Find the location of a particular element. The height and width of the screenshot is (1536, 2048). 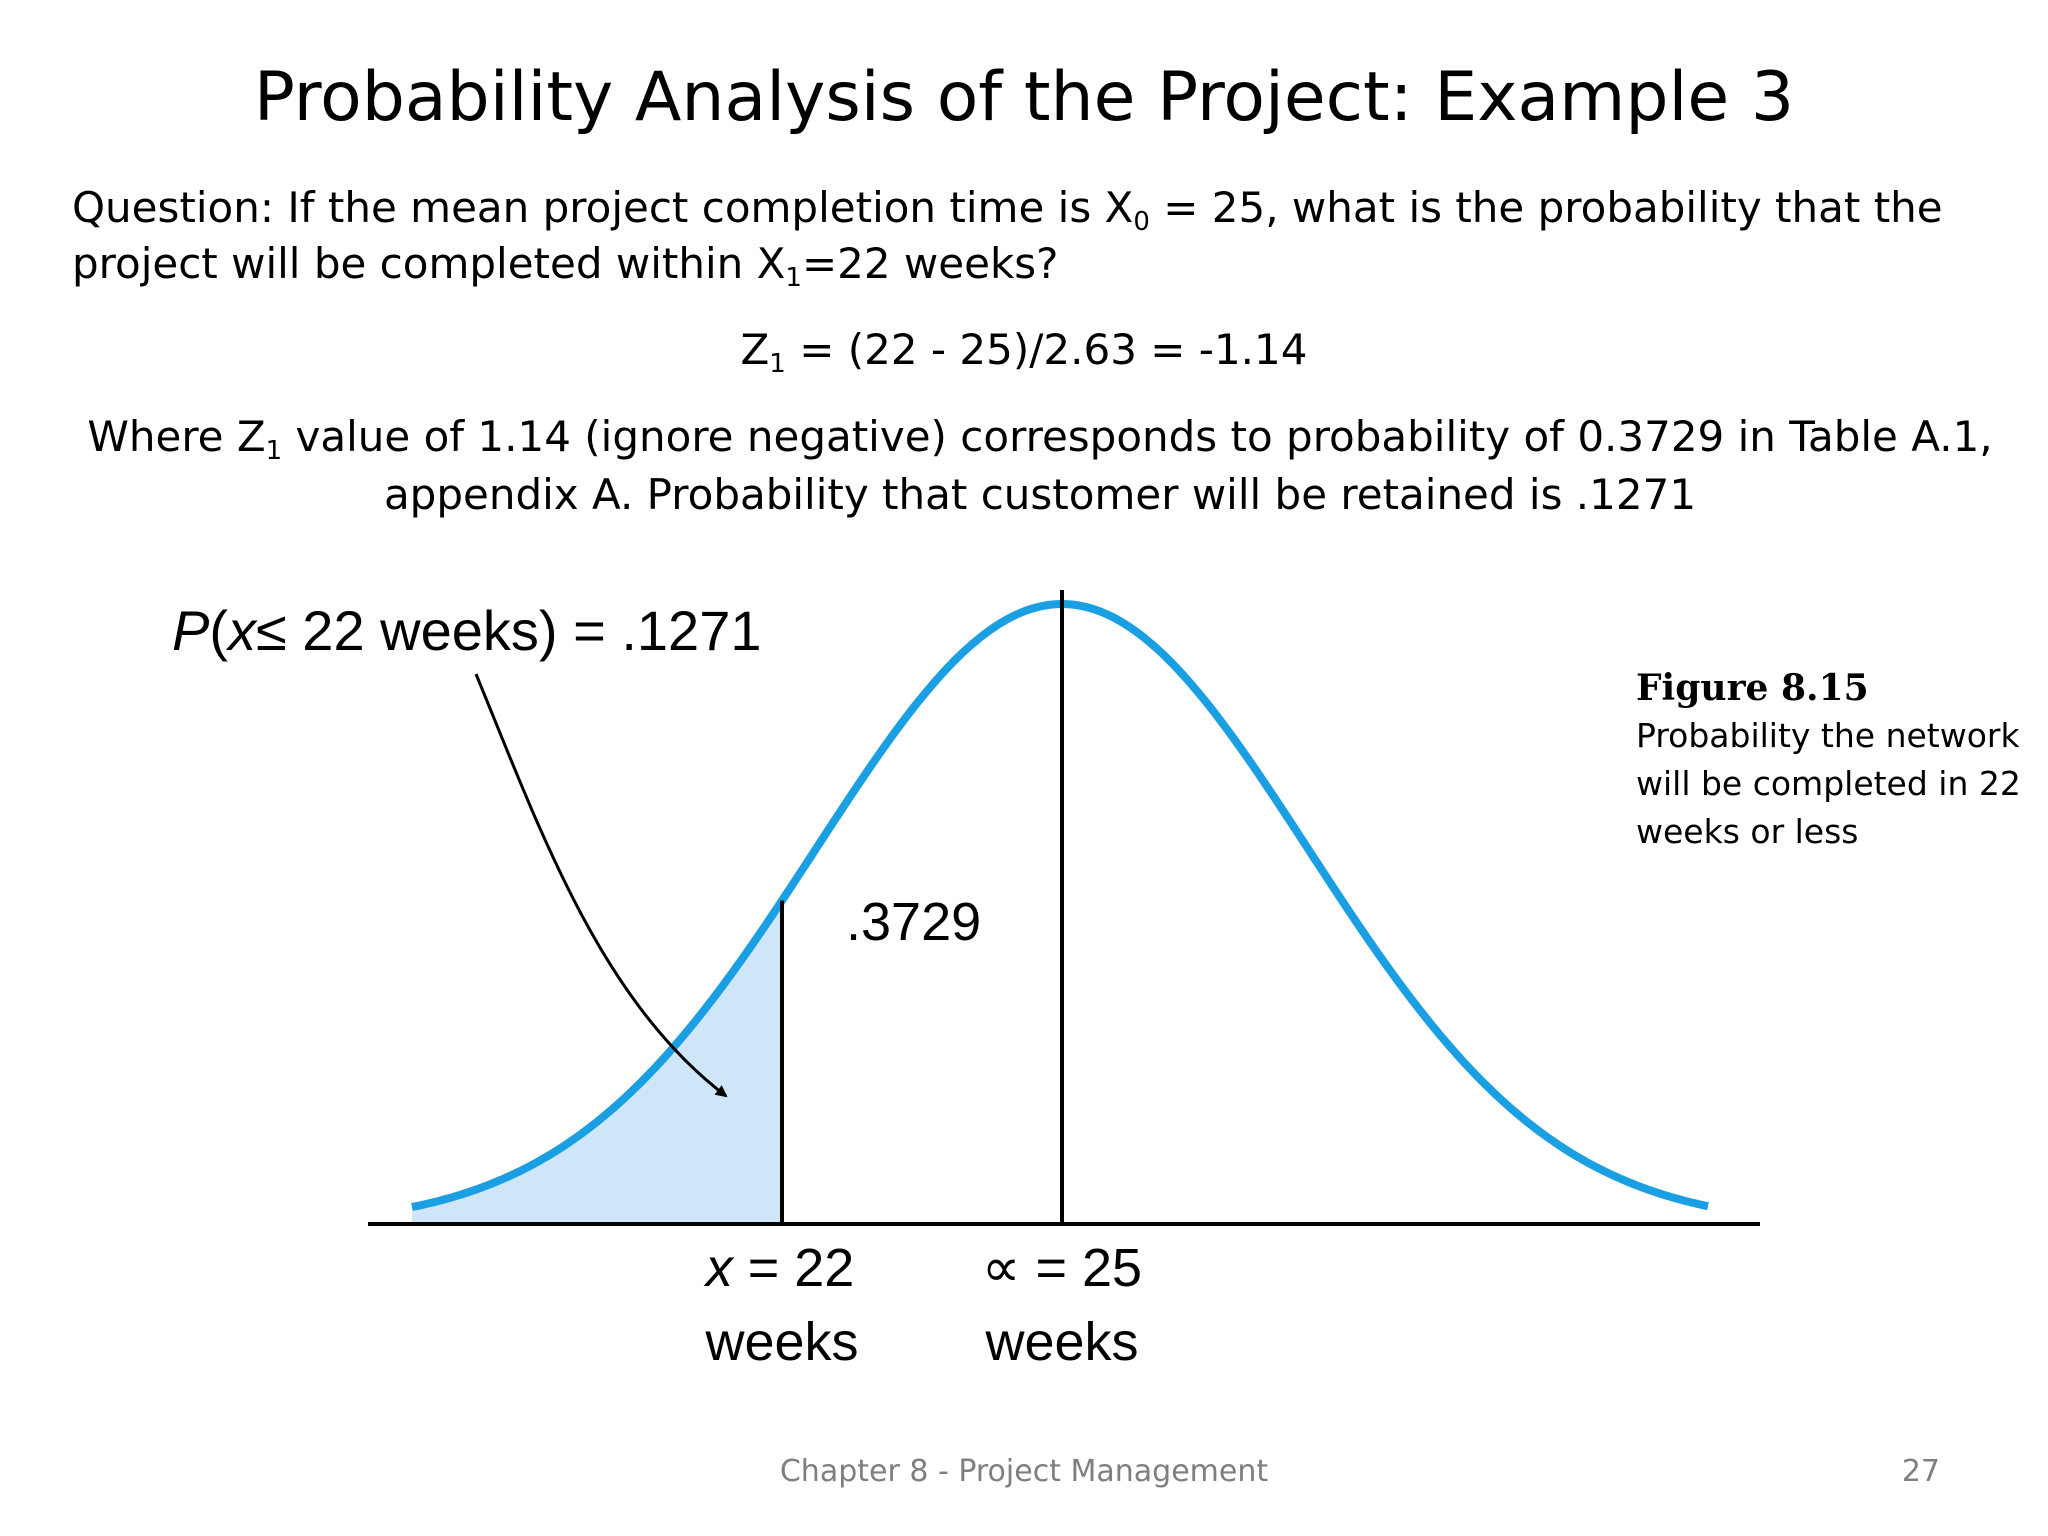

shaded-tail-area is located at coordinates (597, 1062).